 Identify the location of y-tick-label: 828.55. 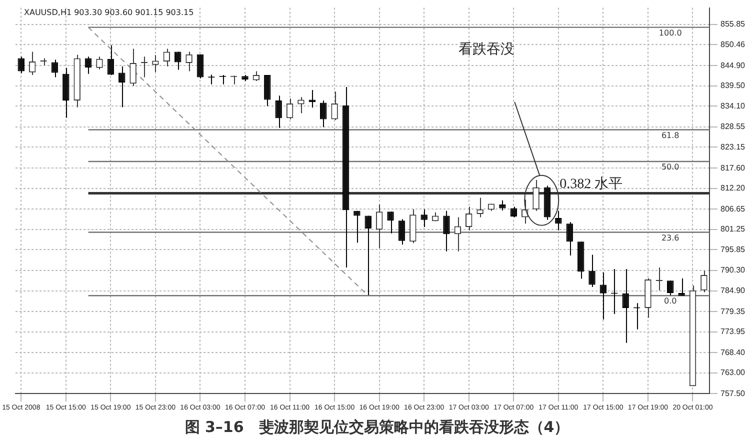
(733, 127).